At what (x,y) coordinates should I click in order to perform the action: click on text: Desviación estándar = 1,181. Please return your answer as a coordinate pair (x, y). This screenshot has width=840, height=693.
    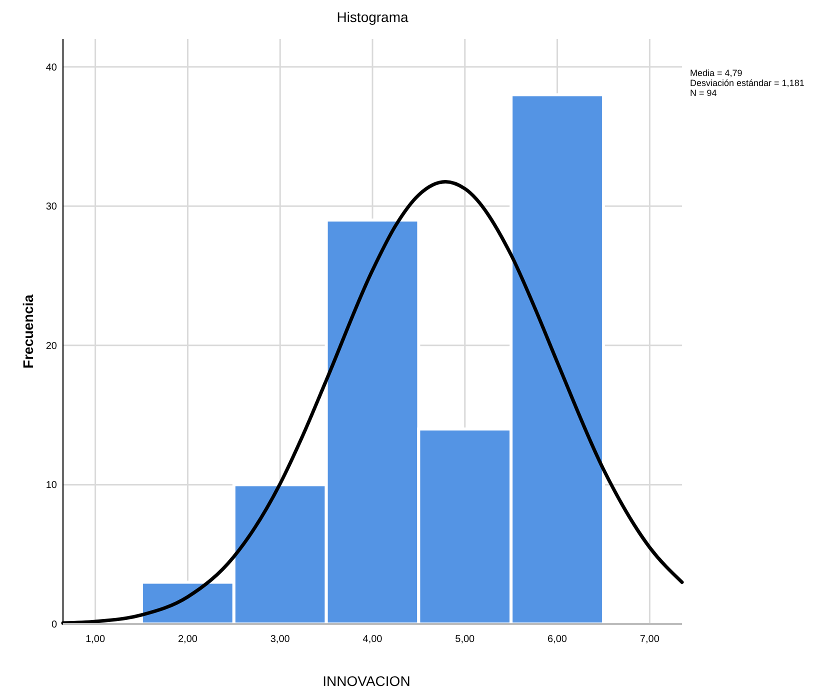
    Looking at the image, I should click on (747, 83).